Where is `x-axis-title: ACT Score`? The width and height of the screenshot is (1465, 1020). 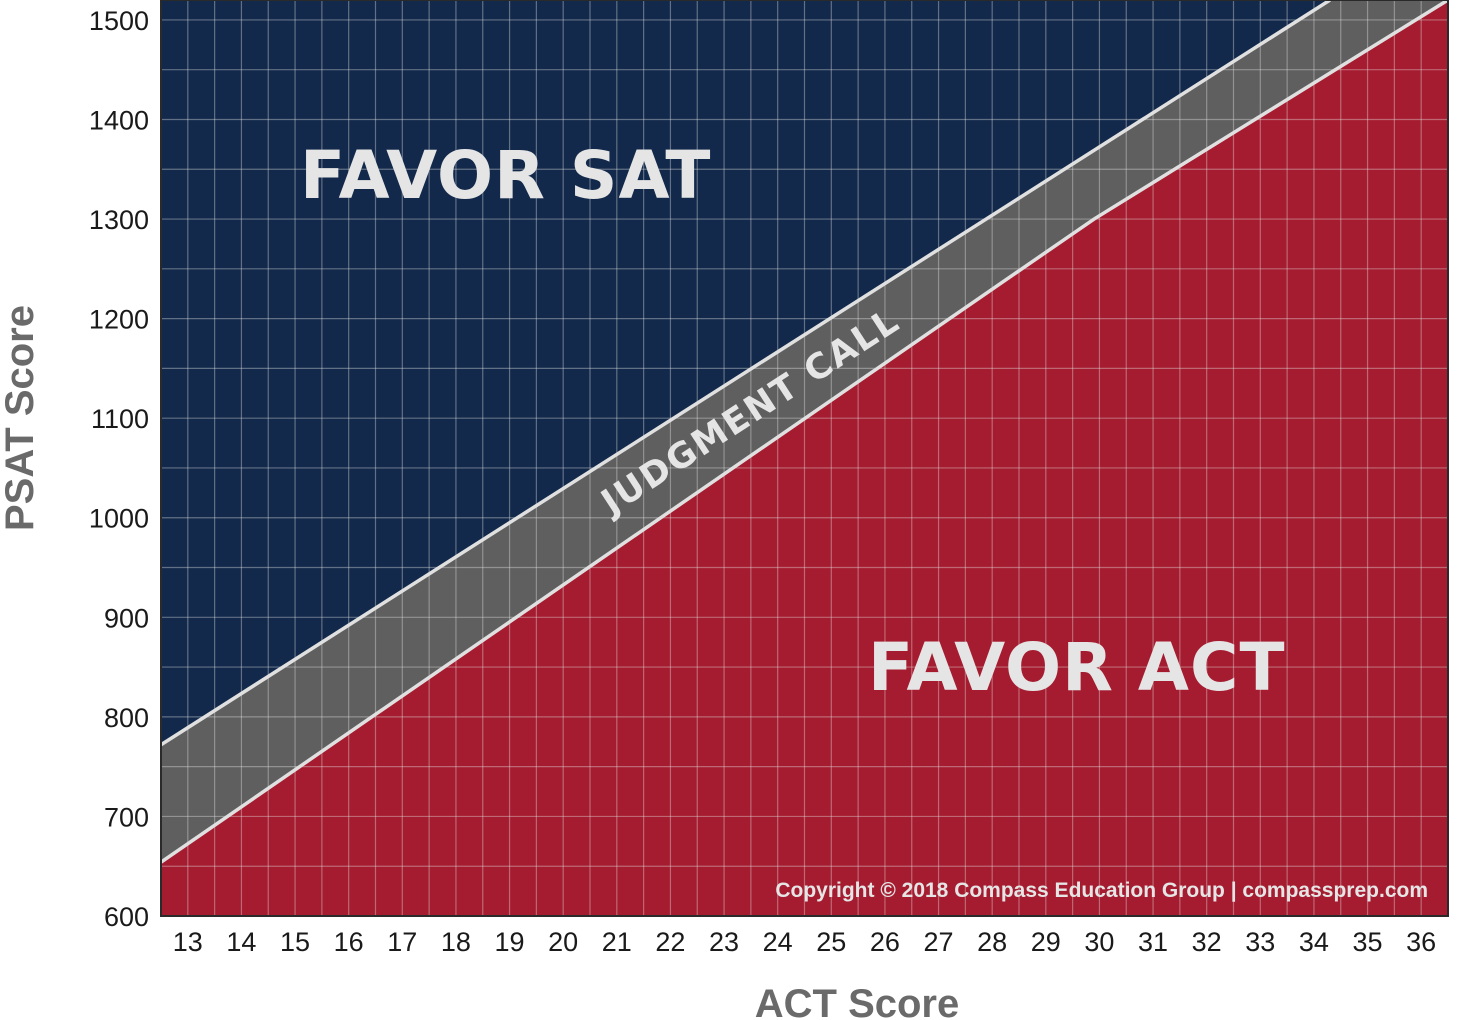
x-axis-title: ACT Score is located at coordinates (857, 1001).